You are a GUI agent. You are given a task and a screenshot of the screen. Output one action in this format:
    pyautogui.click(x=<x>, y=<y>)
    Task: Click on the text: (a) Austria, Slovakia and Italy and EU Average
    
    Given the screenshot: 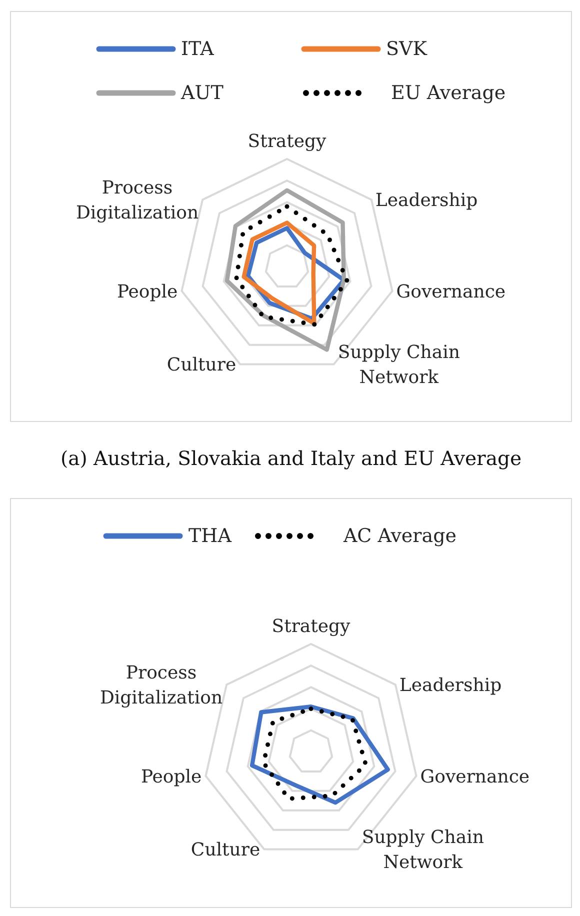 What is the action you would take?
    pyautogui.click(x=291, y=459)
    